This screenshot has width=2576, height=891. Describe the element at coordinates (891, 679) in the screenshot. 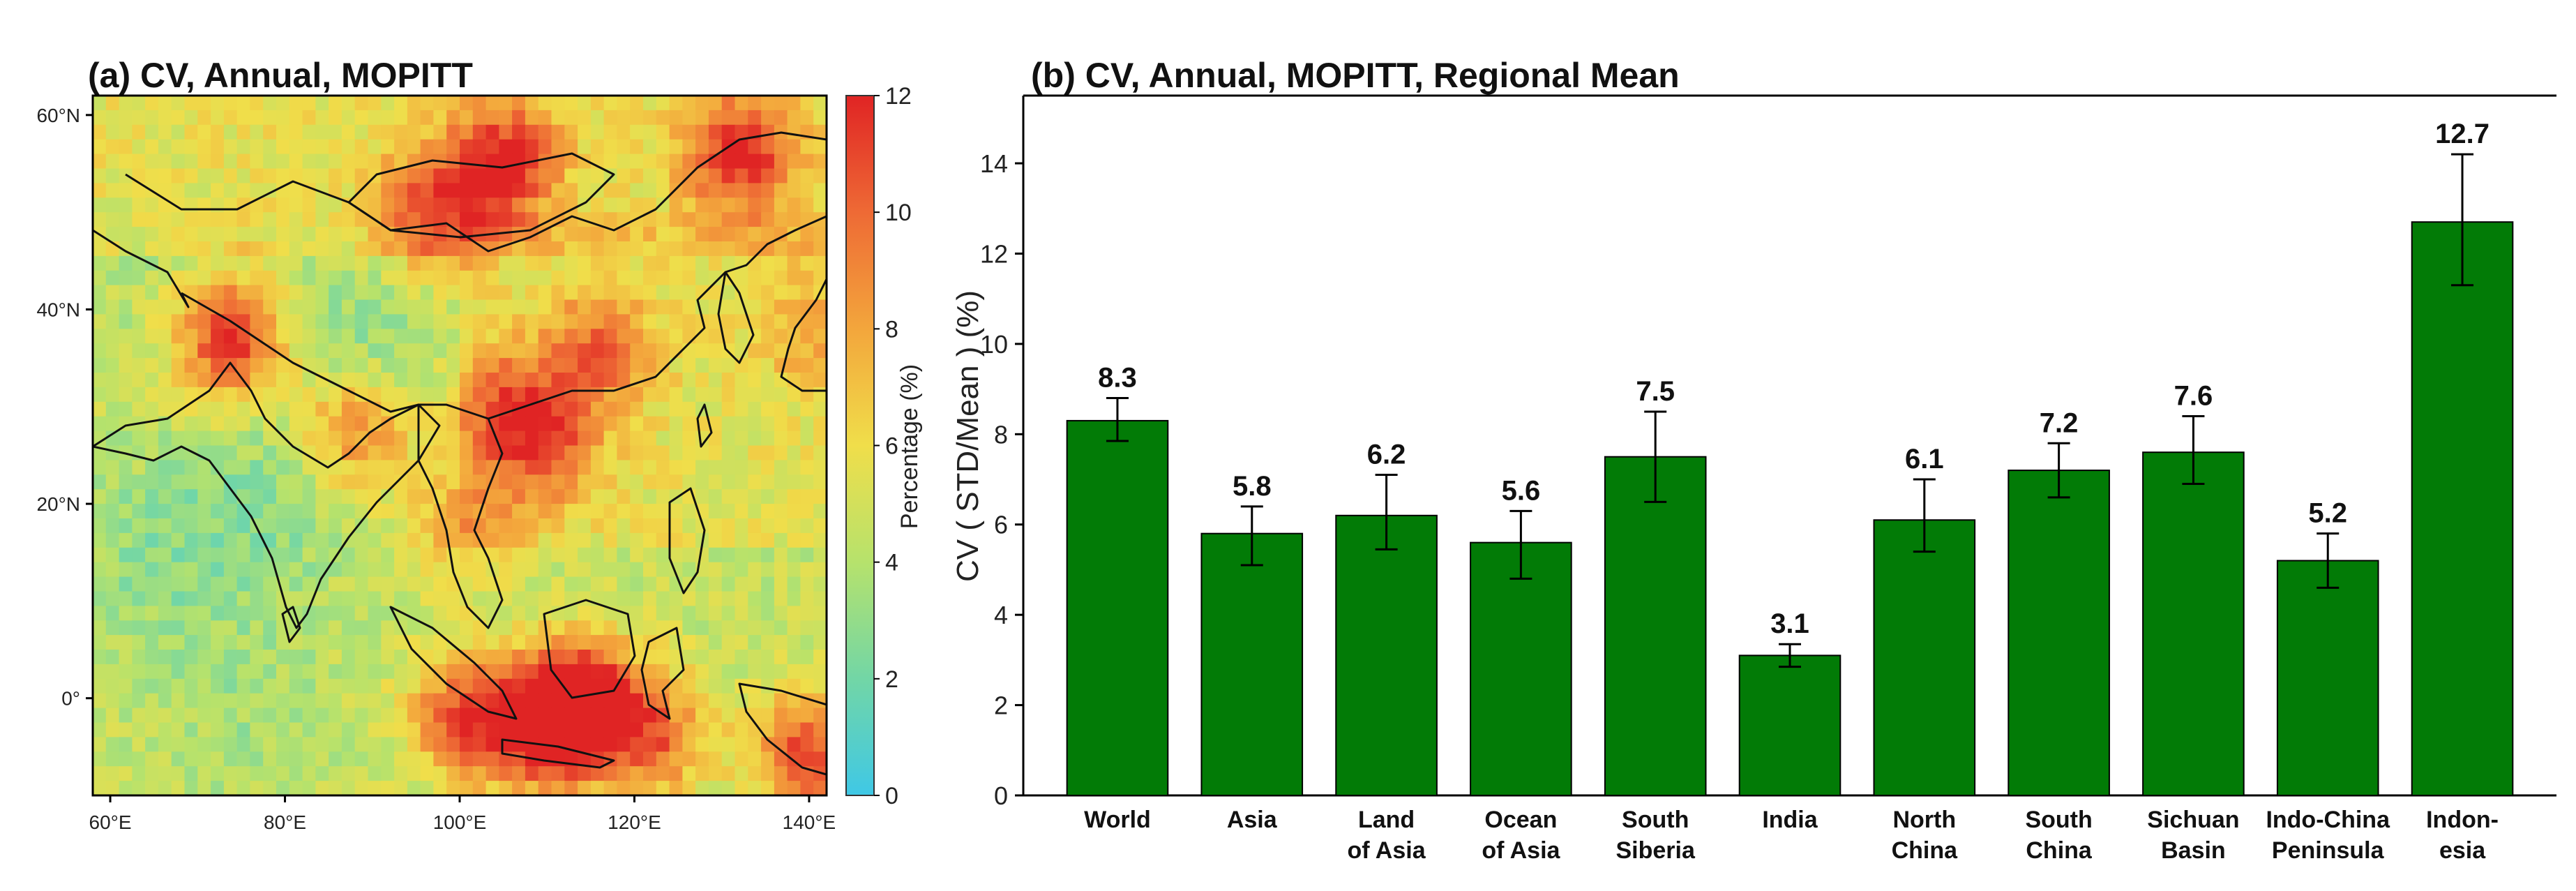

I see `colorbar-tick-label: 2` at that location.